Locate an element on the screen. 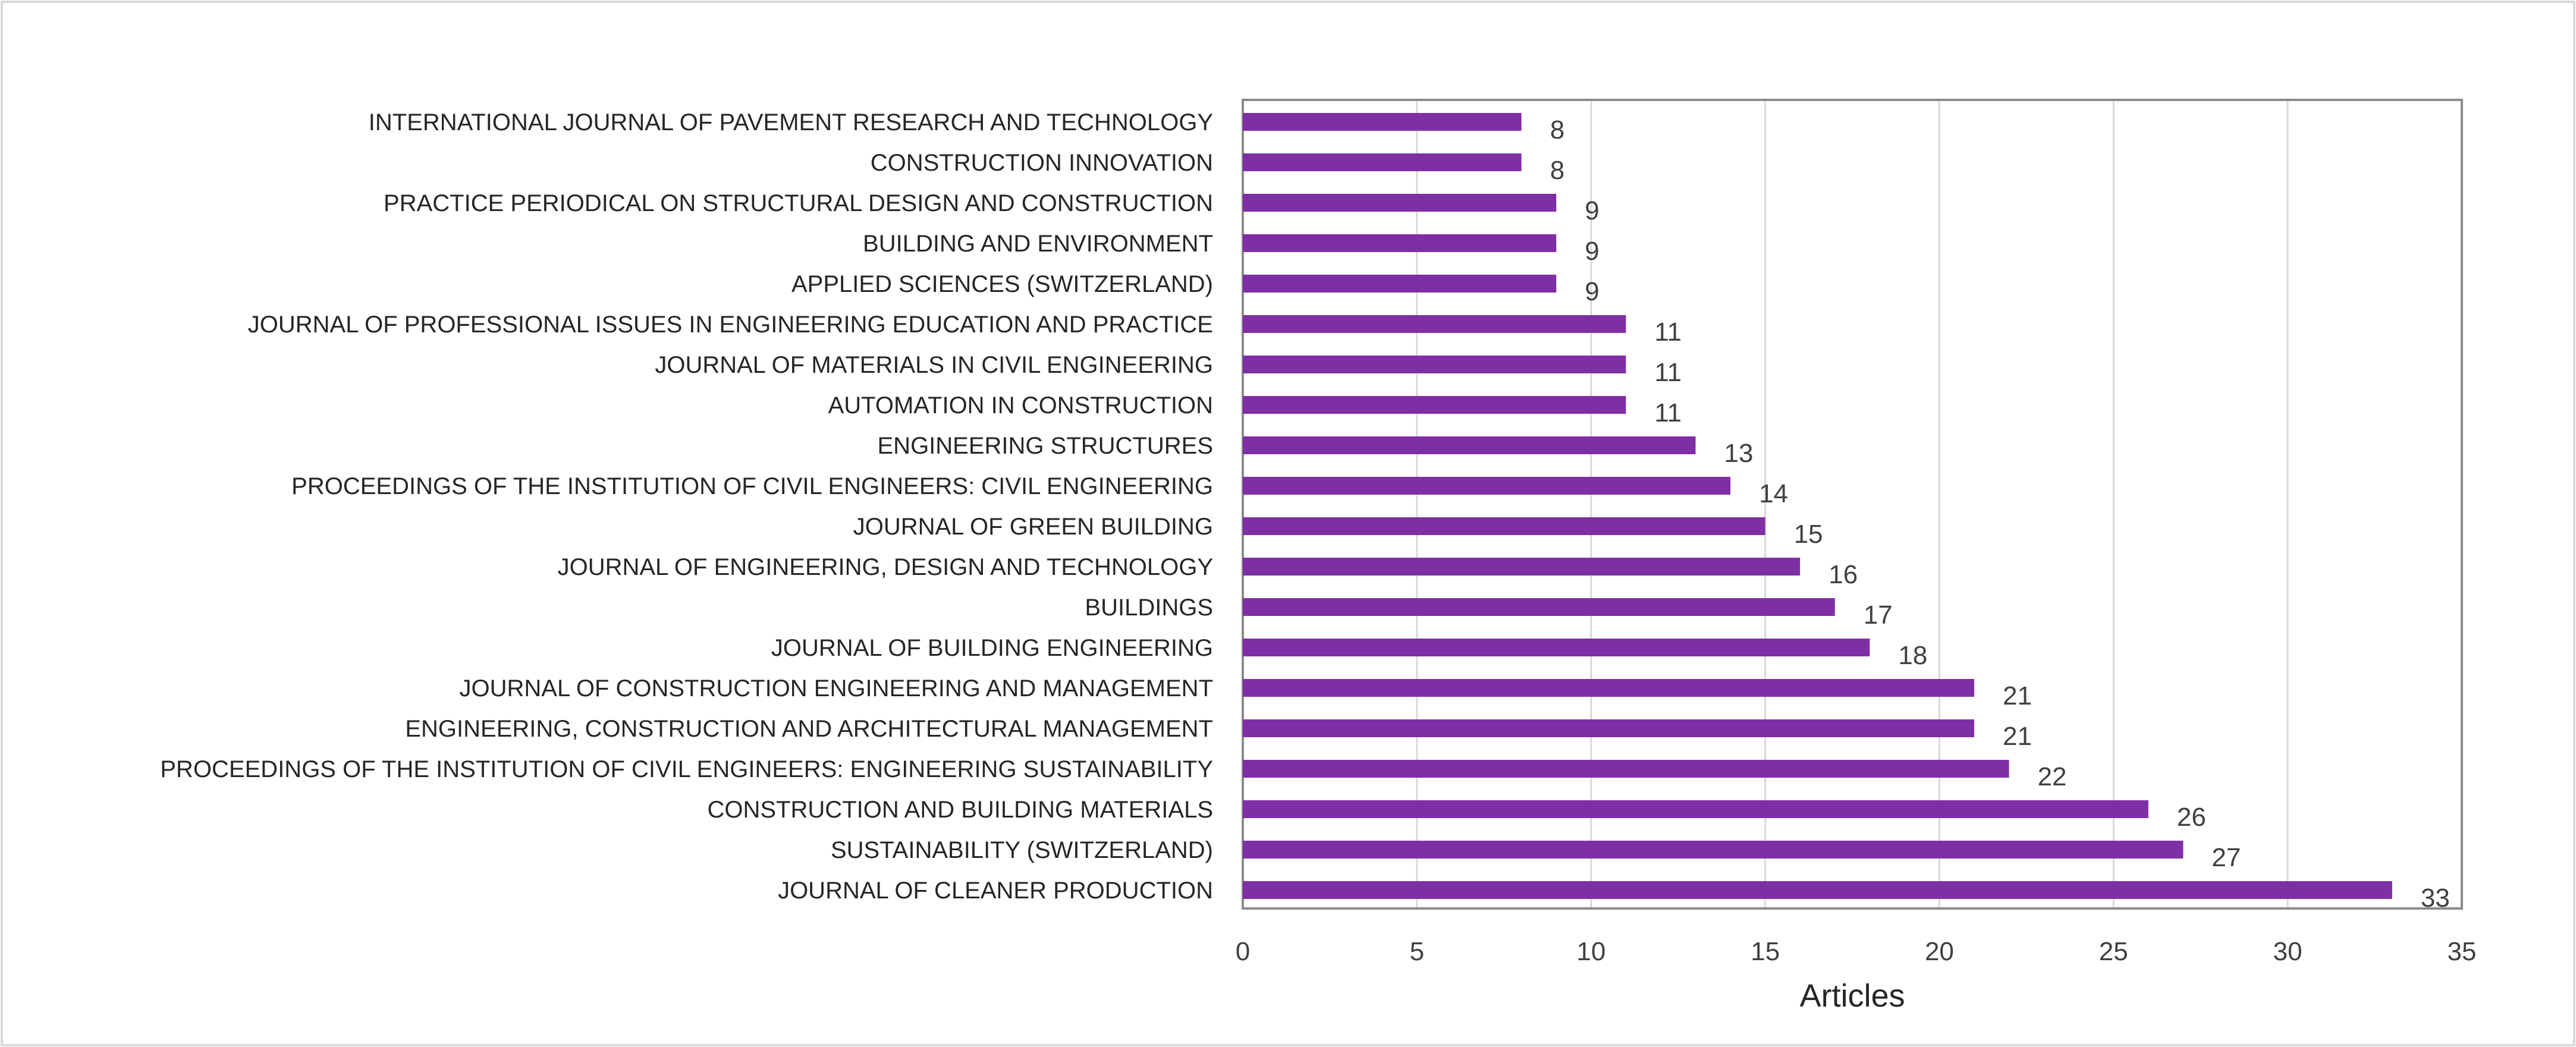  value-label: 14 is located at coordinates (1773, 493).